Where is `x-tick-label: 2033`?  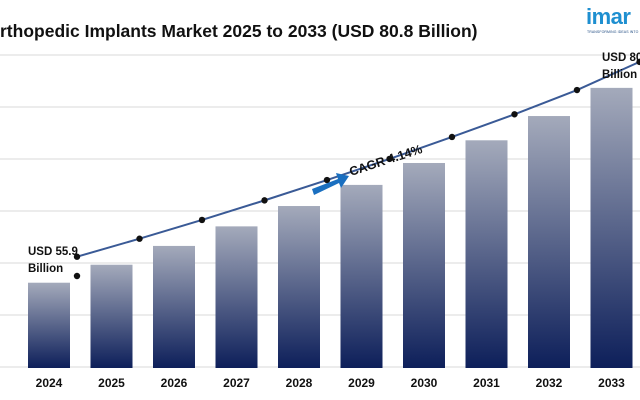 x-tick-label: 2033 is located at coordinates (611, 383).